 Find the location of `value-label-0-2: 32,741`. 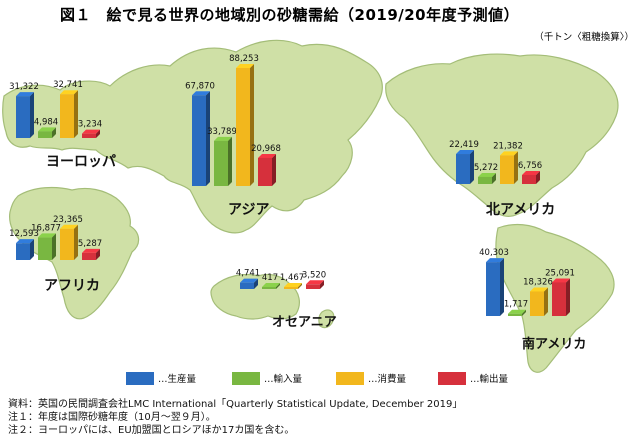

value-label-0-2: 32,741 is located at coordinates (68, 85).